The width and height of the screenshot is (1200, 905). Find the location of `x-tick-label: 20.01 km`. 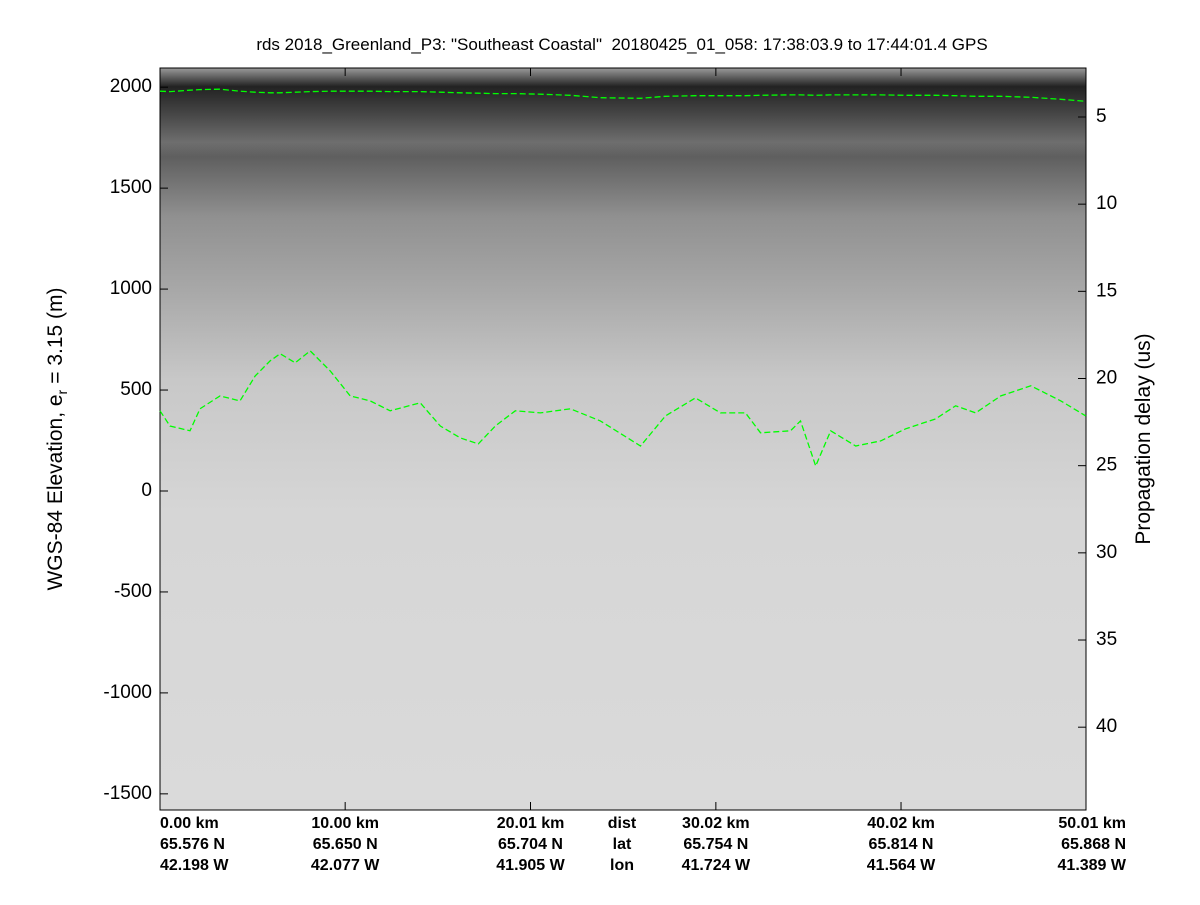

x-tick-label: 20.01 km is located at coordinates (531, 823).